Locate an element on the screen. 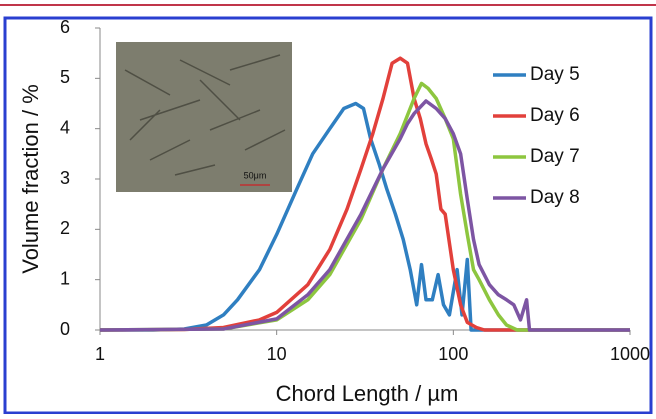 The width and height of the screenshot is (656, 419). inset-image: 50μm is located at coordinates (204, 117).